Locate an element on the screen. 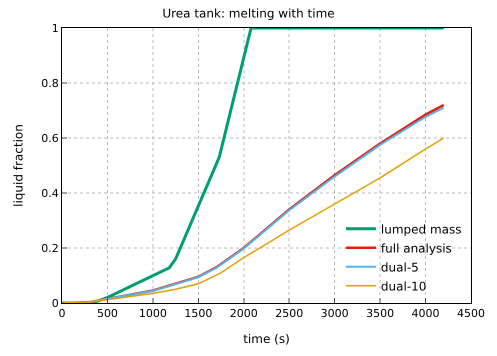 Image resolution: width=497 pixels, height=356 pixels. x-tick-label: 1000 is located at coordinates (152, 313).